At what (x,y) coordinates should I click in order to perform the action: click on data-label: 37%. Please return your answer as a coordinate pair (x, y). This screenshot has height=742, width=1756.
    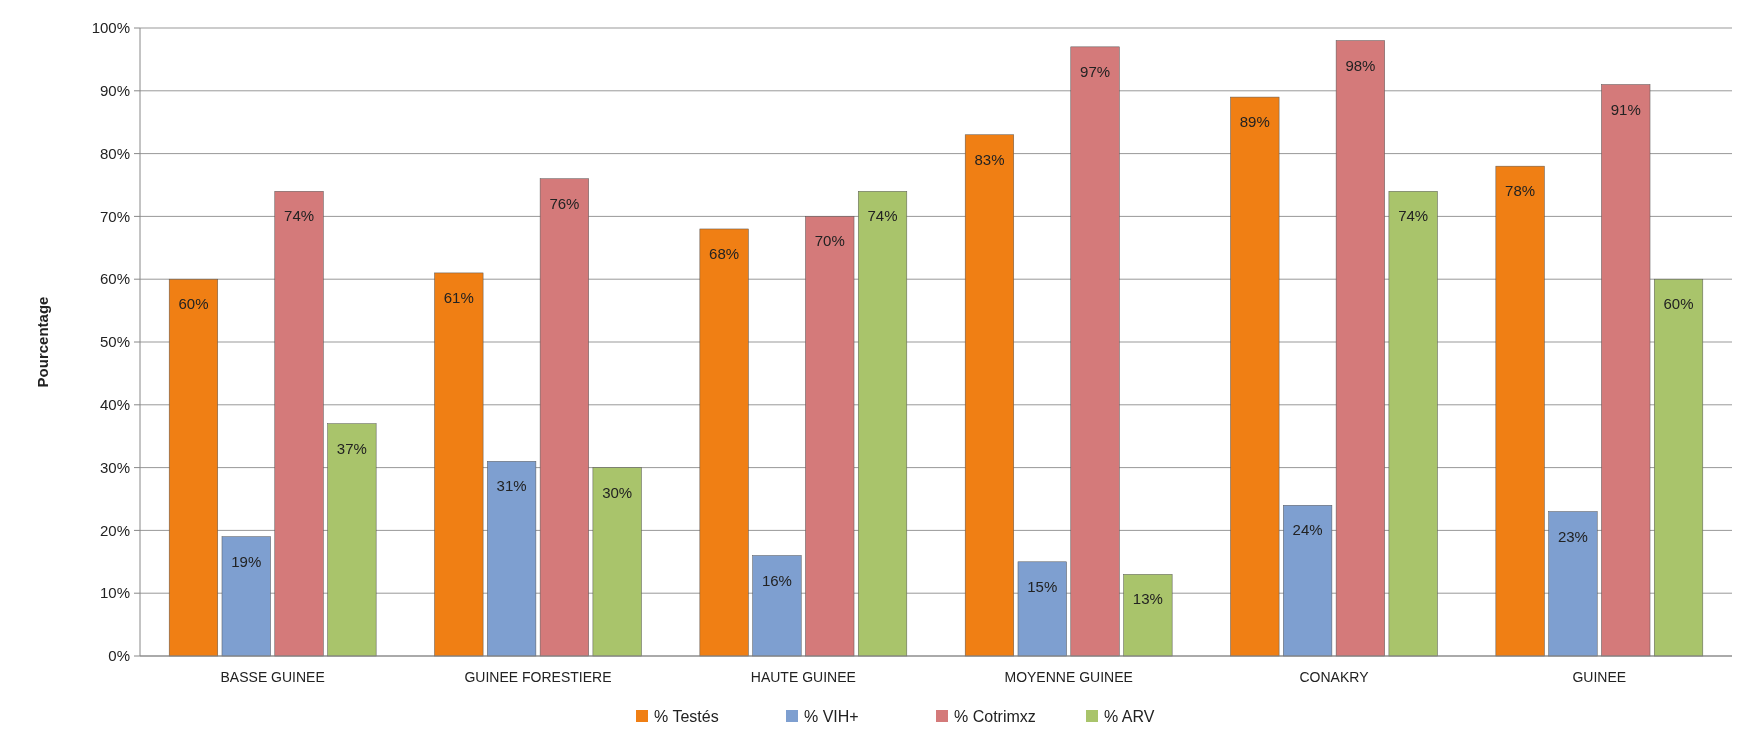
    Looking at the image, I should click on (351, 448).